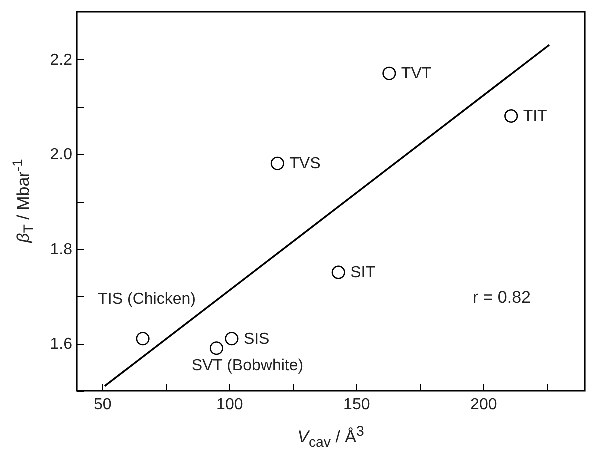 The height and width of the screenshot is (450, 593). Describe the element at coordinates (416, 74) in the screenshot. I see `annotation: TVT` at that location.